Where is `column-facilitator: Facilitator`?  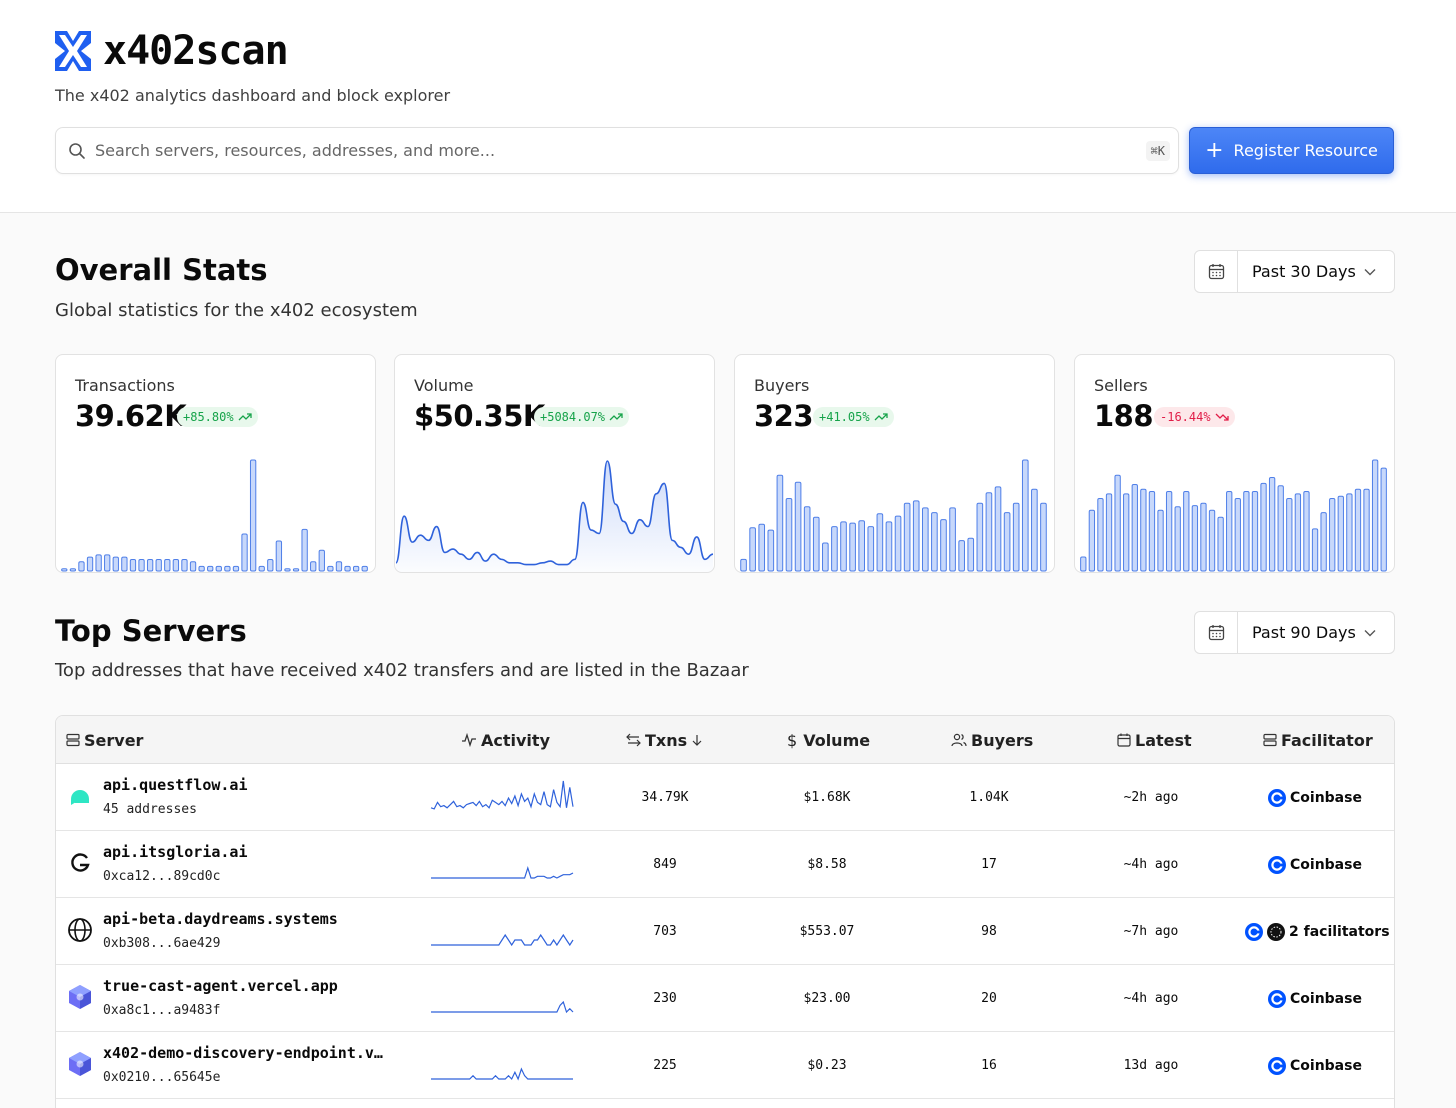 column-facilitator: Facilitator is located at coordinates (1318, 740).